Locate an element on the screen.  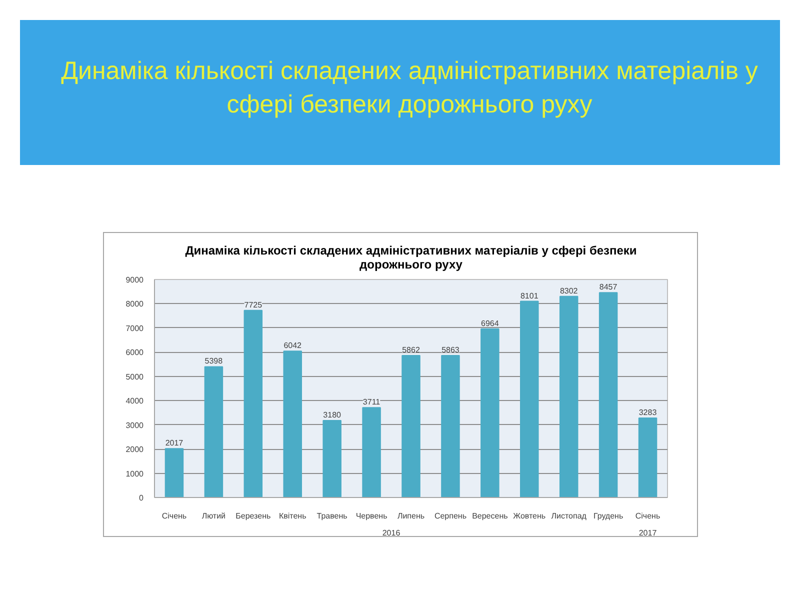
y-tick-label: 2000 is located at coordinates (135, 449).